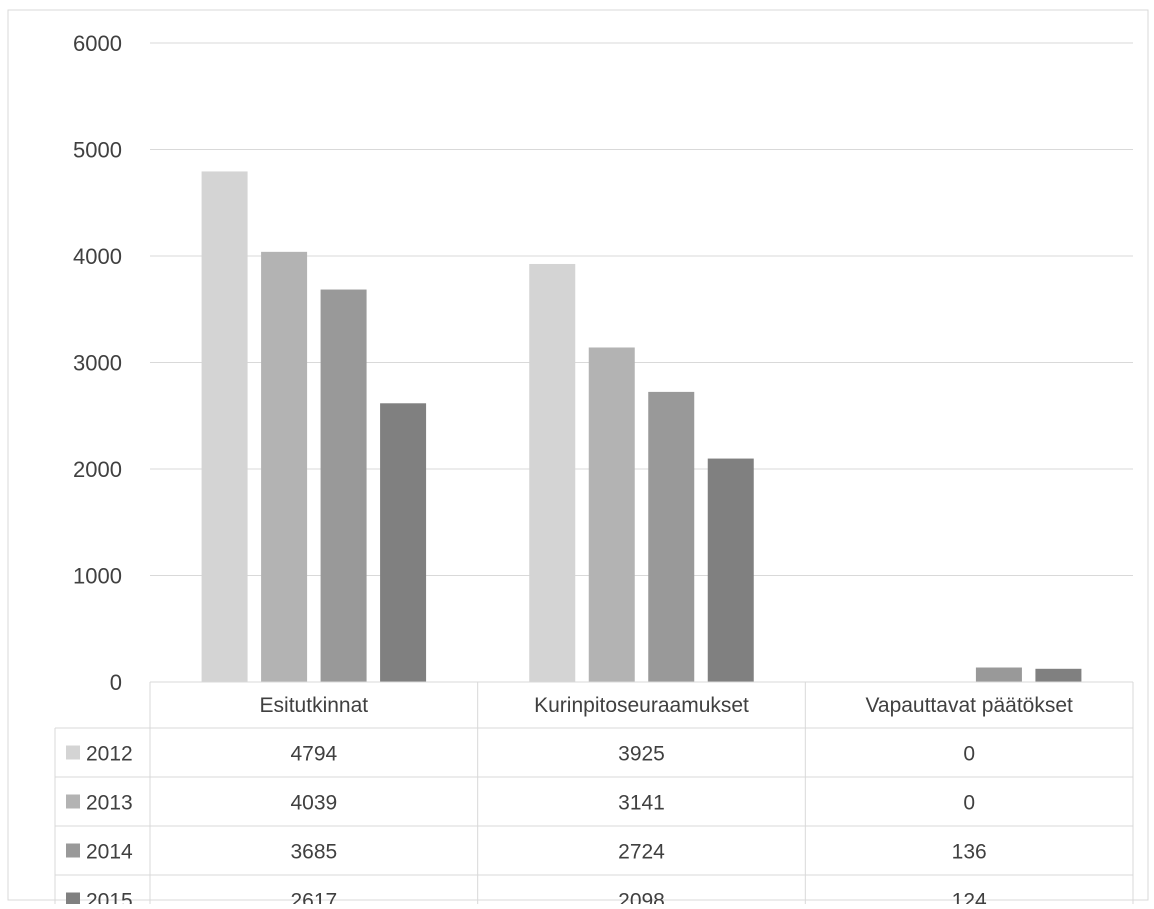 This screenshot has width=1154, height=909. What do you see at coordinates (969, 705) in the screenshot?
I see `category-label: Vapauttavat päätökset` at bounding box center [969, 705].